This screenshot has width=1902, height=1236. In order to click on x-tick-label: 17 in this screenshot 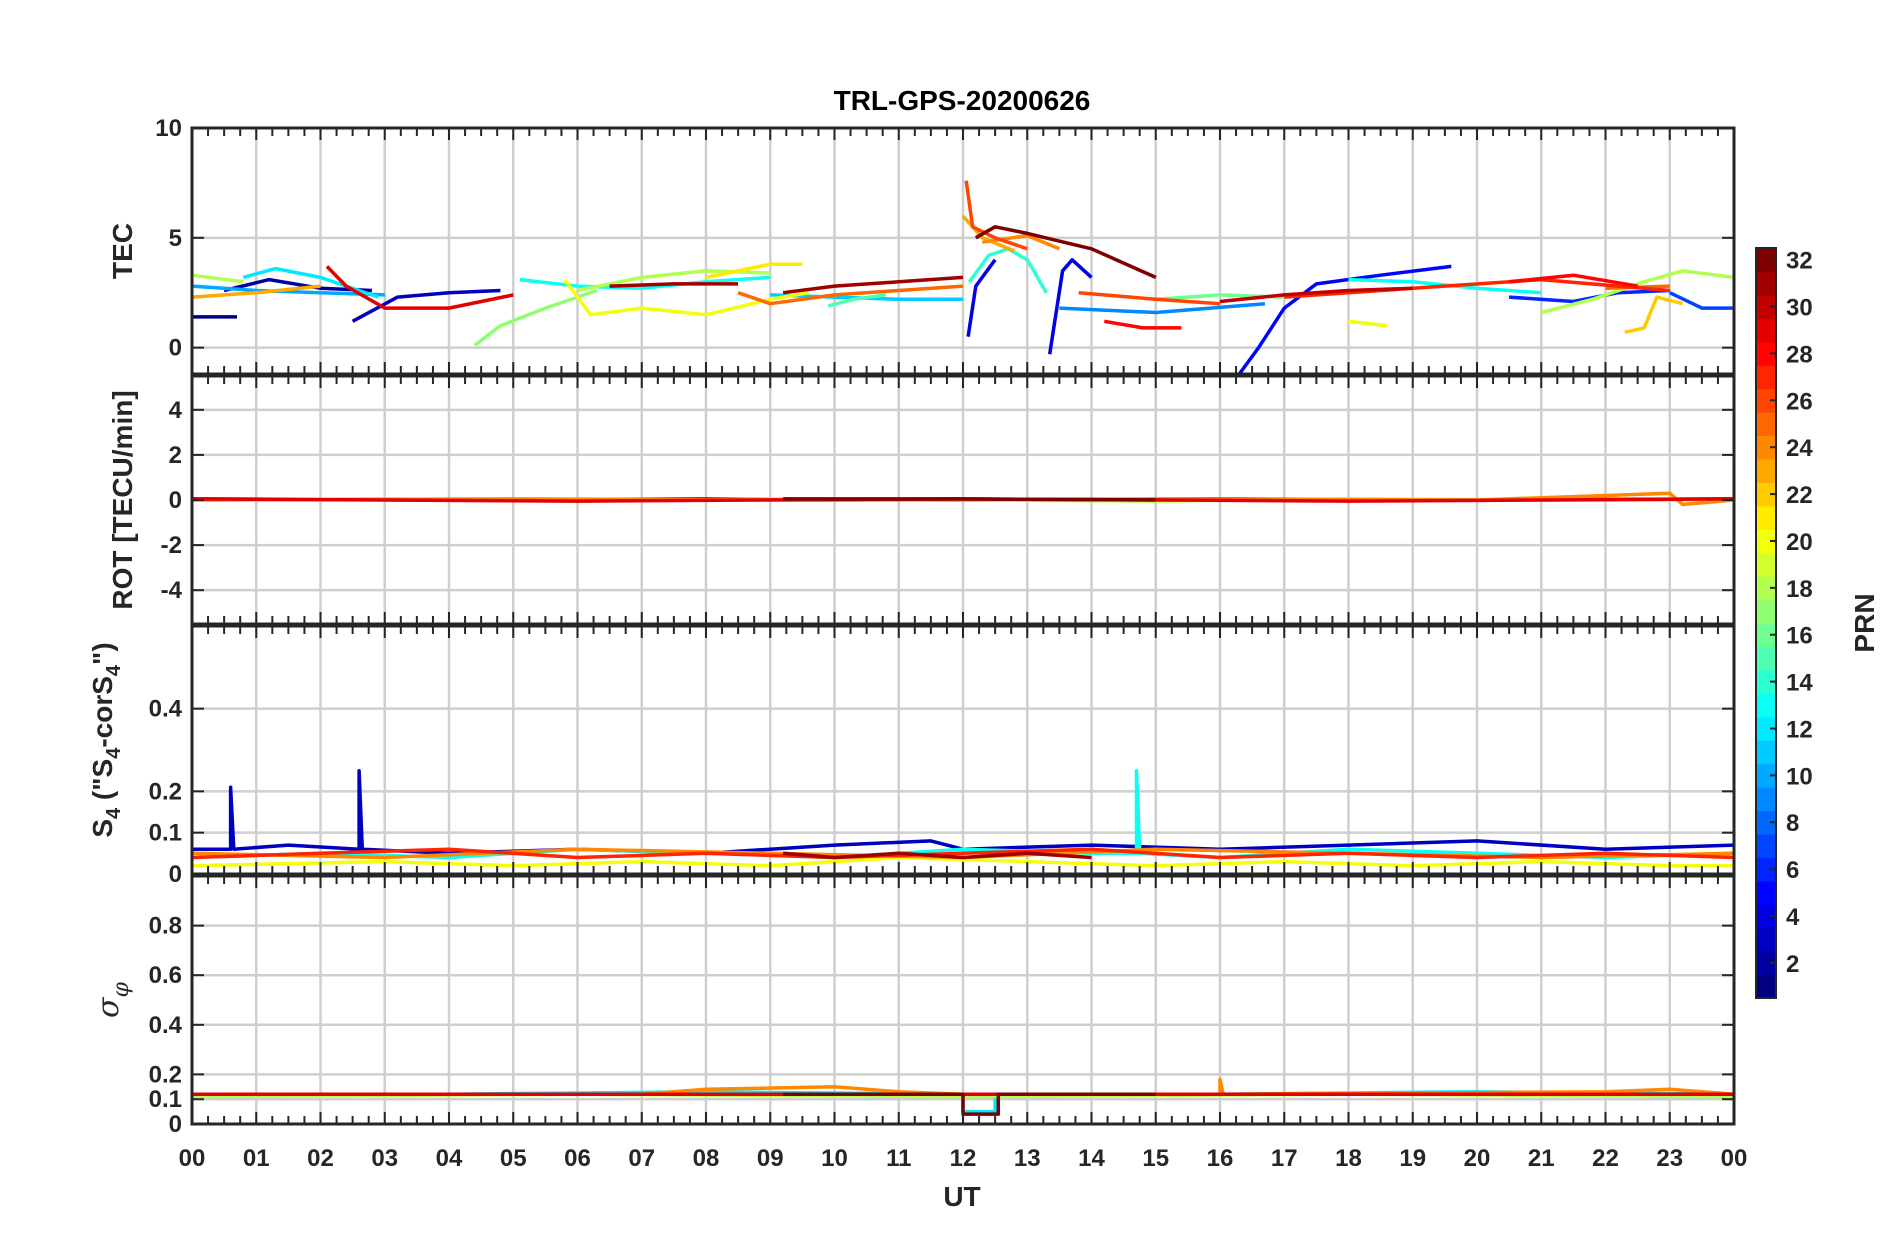, I will do `click(1284, 1158)`.